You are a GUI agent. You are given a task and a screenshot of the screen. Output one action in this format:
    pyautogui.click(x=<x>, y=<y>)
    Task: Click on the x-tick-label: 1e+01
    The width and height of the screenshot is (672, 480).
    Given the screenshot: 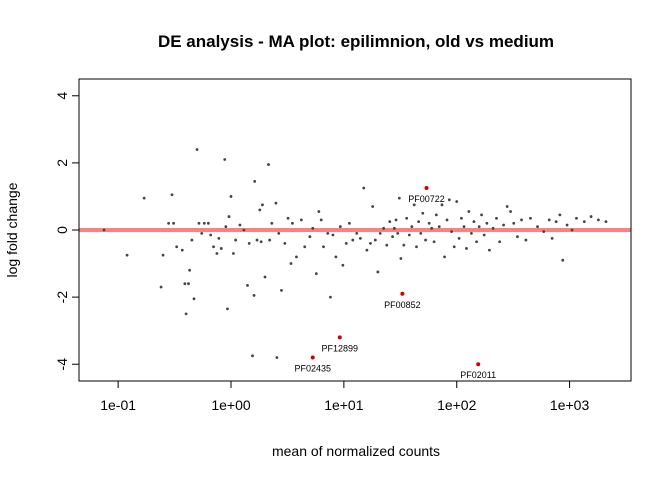 What is the action you would take?
    pyautogui.click(x=344, y=405)
    